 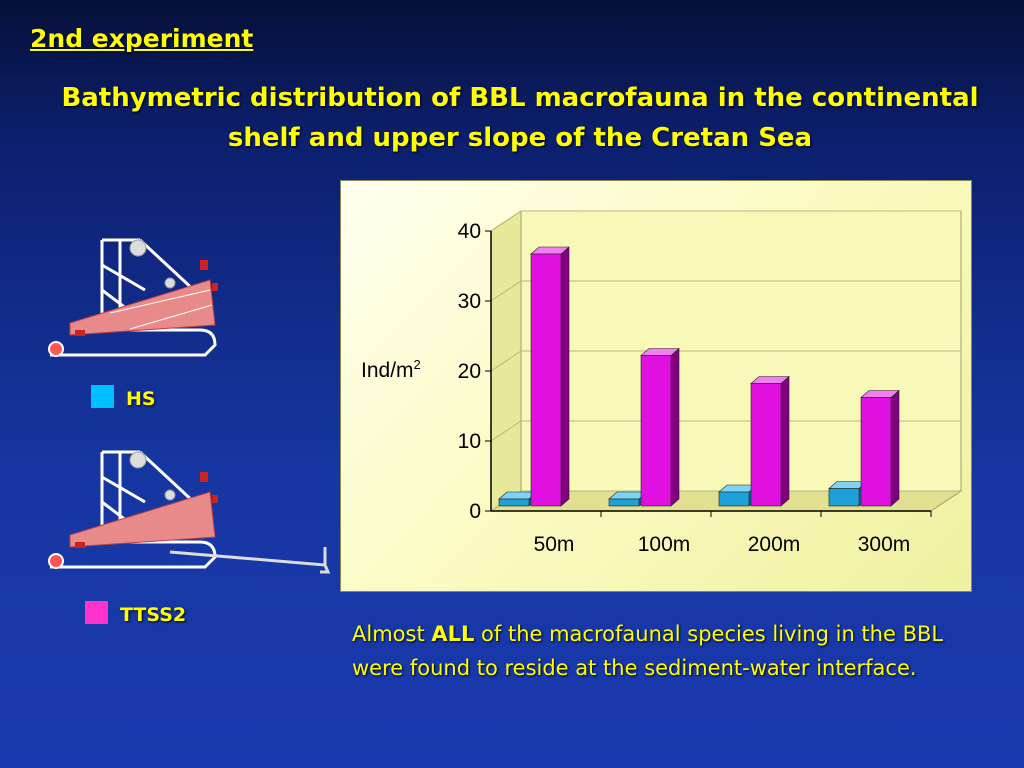 What do you see at coordinates (96, 612) in the screenshot?
I see `ttss2-legend-swatch` at bounding box center [96, 612].